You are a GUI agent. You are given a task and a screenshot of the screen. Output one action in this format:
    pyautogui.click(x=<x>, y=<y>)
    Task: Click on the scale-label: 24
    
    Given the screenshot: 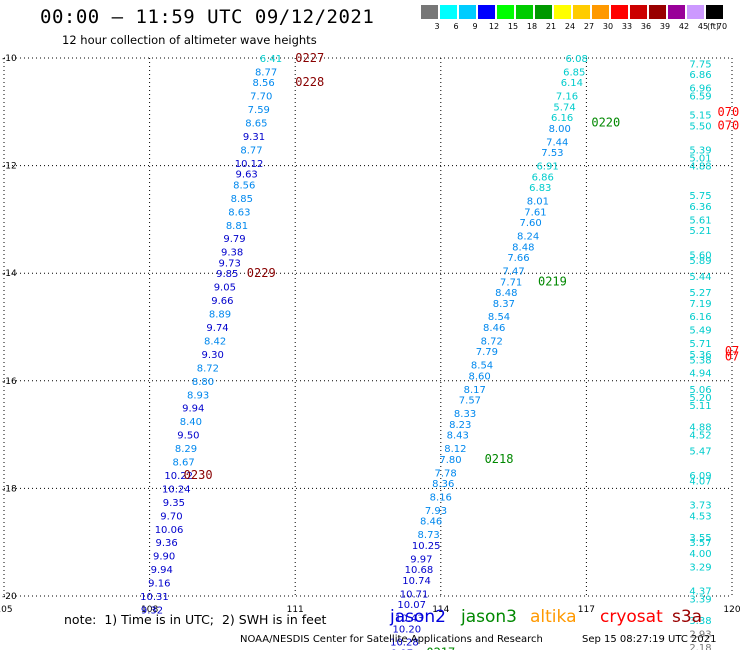 What is the action you would take?
    pyautogui.click(x=570, y=26)
    